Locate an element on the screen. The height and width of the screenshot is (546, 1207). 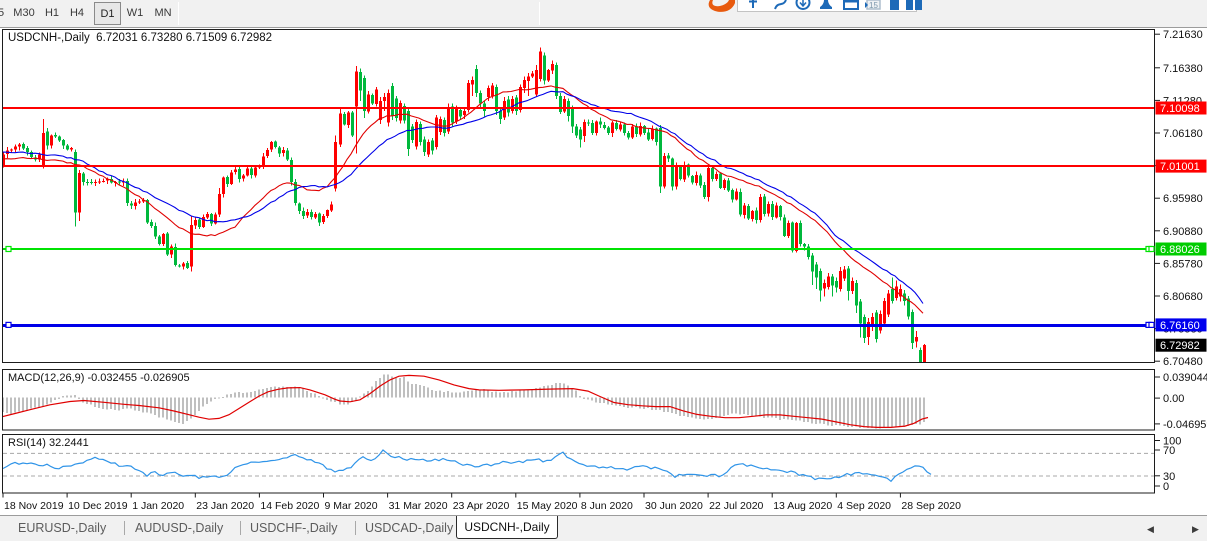
svg-text: 6.90880 is located at coordinates (1183, 232).